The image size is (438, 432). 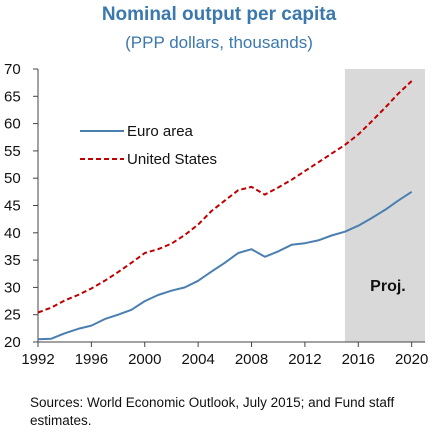 I want to click on y-tick-label: 70, so click(x=12, y=69).